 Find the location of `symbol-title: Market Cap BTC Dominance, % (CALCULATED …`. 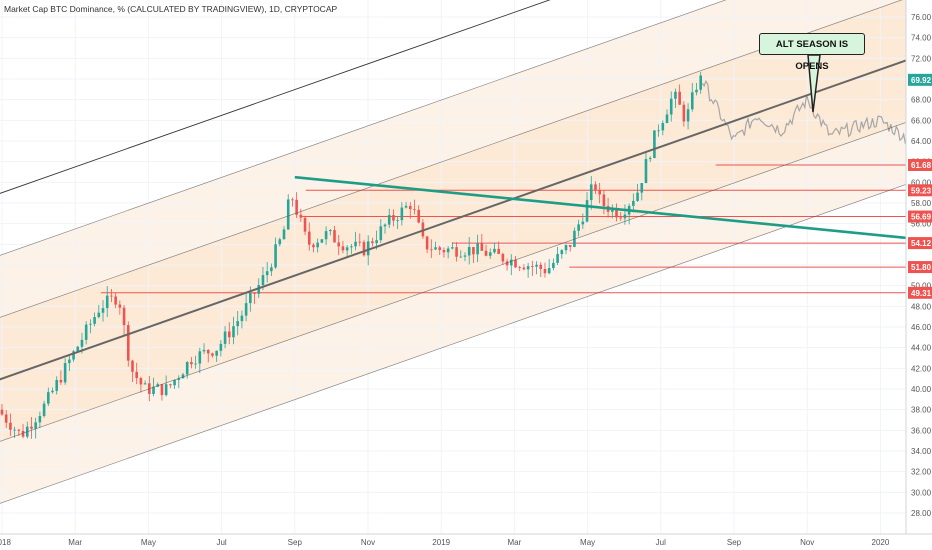

symbol-title: Market Cap BTC Dominance, % (CALCULATED … is located at coordinates (171, 9).